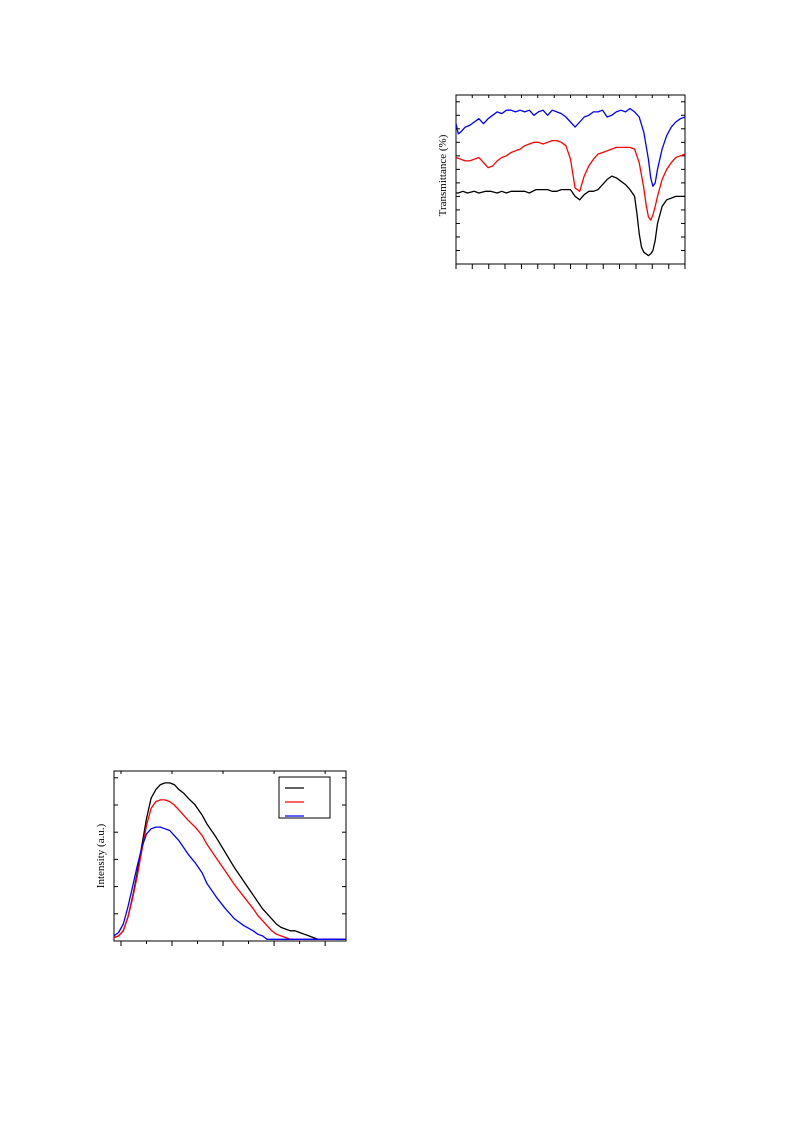 This screenshot has height=1123, width=793. Describe the element at coordinates (304, 797) in the screenshot. I see `legend-box` at that location.